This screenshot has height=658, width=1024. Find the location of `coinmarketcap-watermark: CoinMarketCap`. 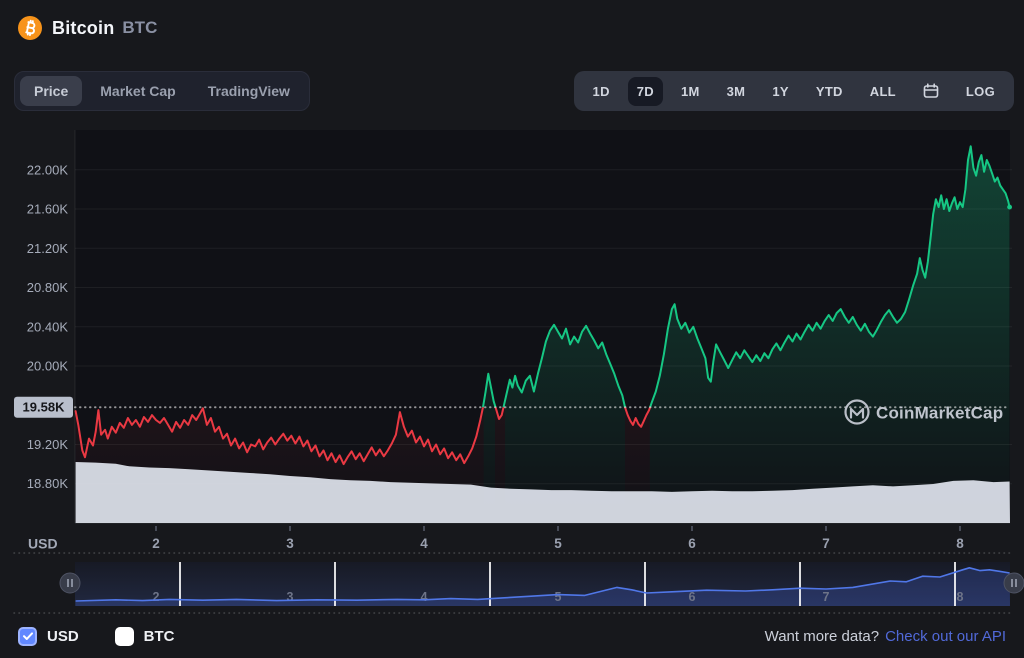

coinmarketcap-watermark: CoinMarketCap is located at coordinates (923, 412).